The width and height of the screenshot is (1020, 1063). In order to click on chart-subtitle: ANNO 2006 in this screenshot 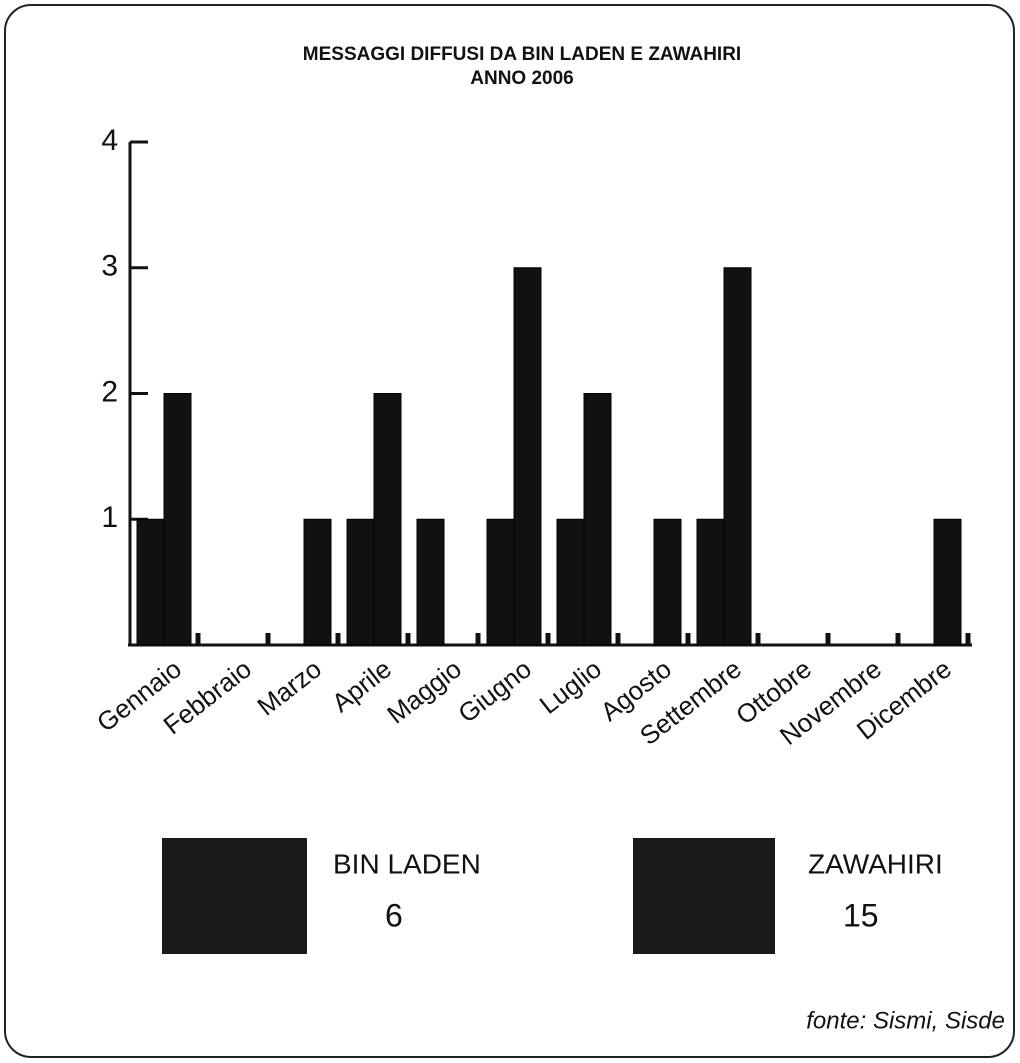, I will do `click(522, 78)`.